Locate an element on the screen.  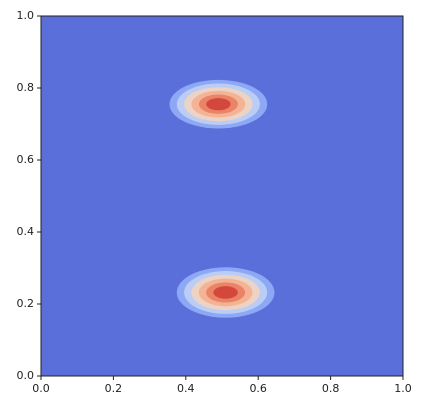
y-tick-label: 0.4 is located at coordinates (26, 231).